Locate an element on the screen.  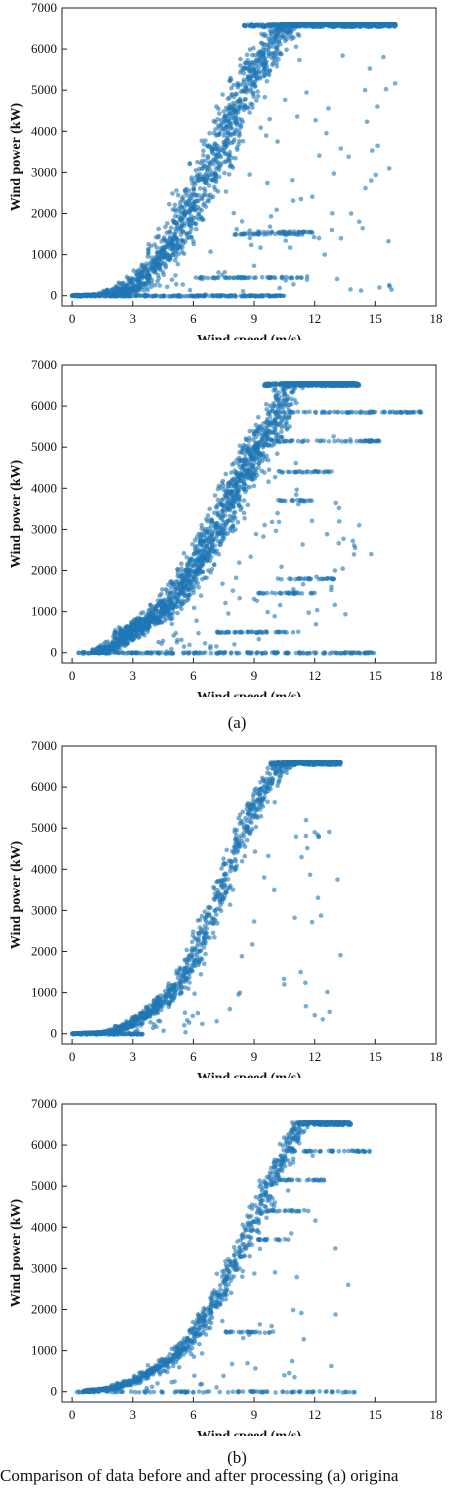
x-tick-label: 9 is located at coordinates (254, 318).